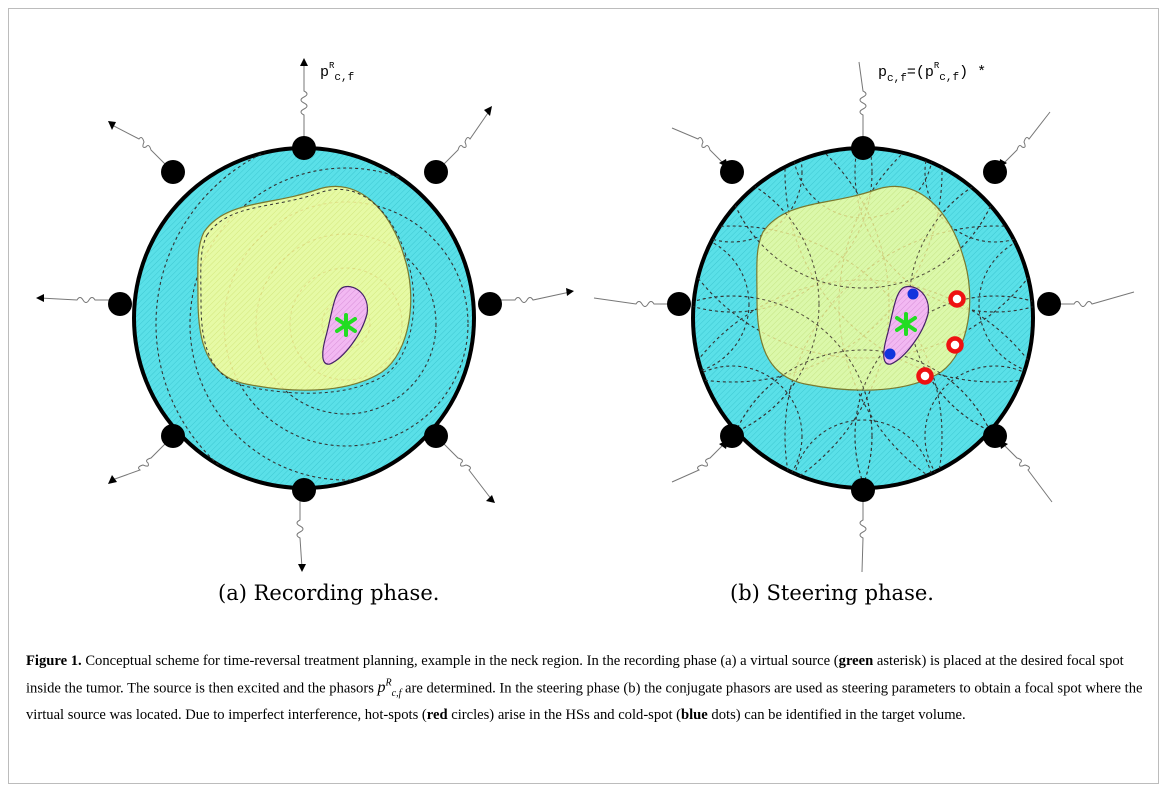 Image resolution: width=1169 pixels, height=796 pixels. Describe the element at coordinates (337, 72) in the screenshot. I see `annotation-a: pRc,f` at that location.